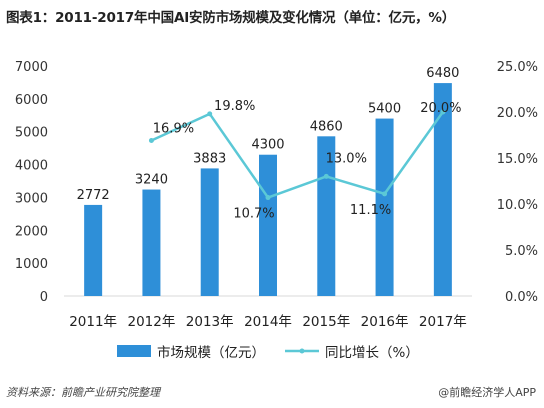 Image resolution: width=544 pixels, height=408 pixels. Describe the element at coordinates (440, 108) in the screenshot. I see `growth-value-label: 20.0%` at that location.